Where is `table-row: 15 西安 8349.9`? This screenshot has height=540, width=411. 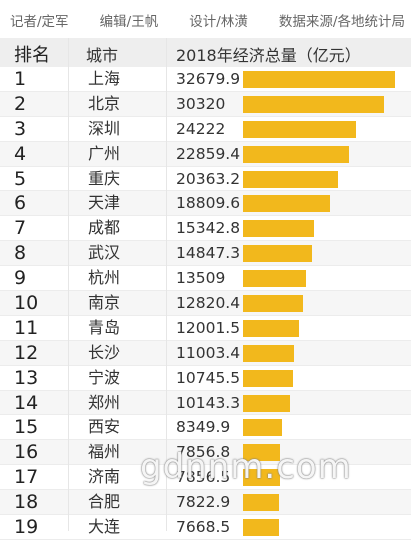 table-row: 15 西安 8349.9 is located at coordinates (205, 428).